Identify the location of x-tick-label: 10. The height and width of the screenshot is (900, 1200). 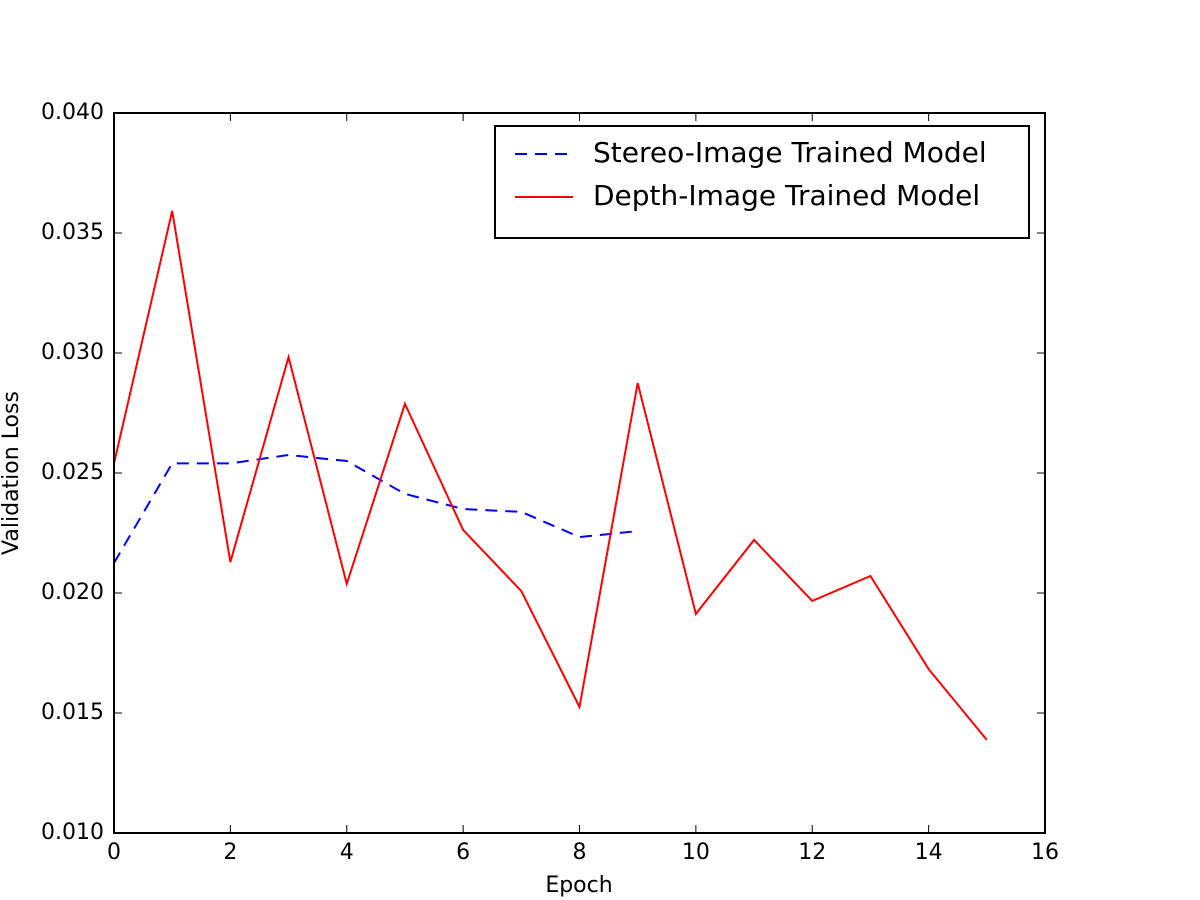
(696, 852).